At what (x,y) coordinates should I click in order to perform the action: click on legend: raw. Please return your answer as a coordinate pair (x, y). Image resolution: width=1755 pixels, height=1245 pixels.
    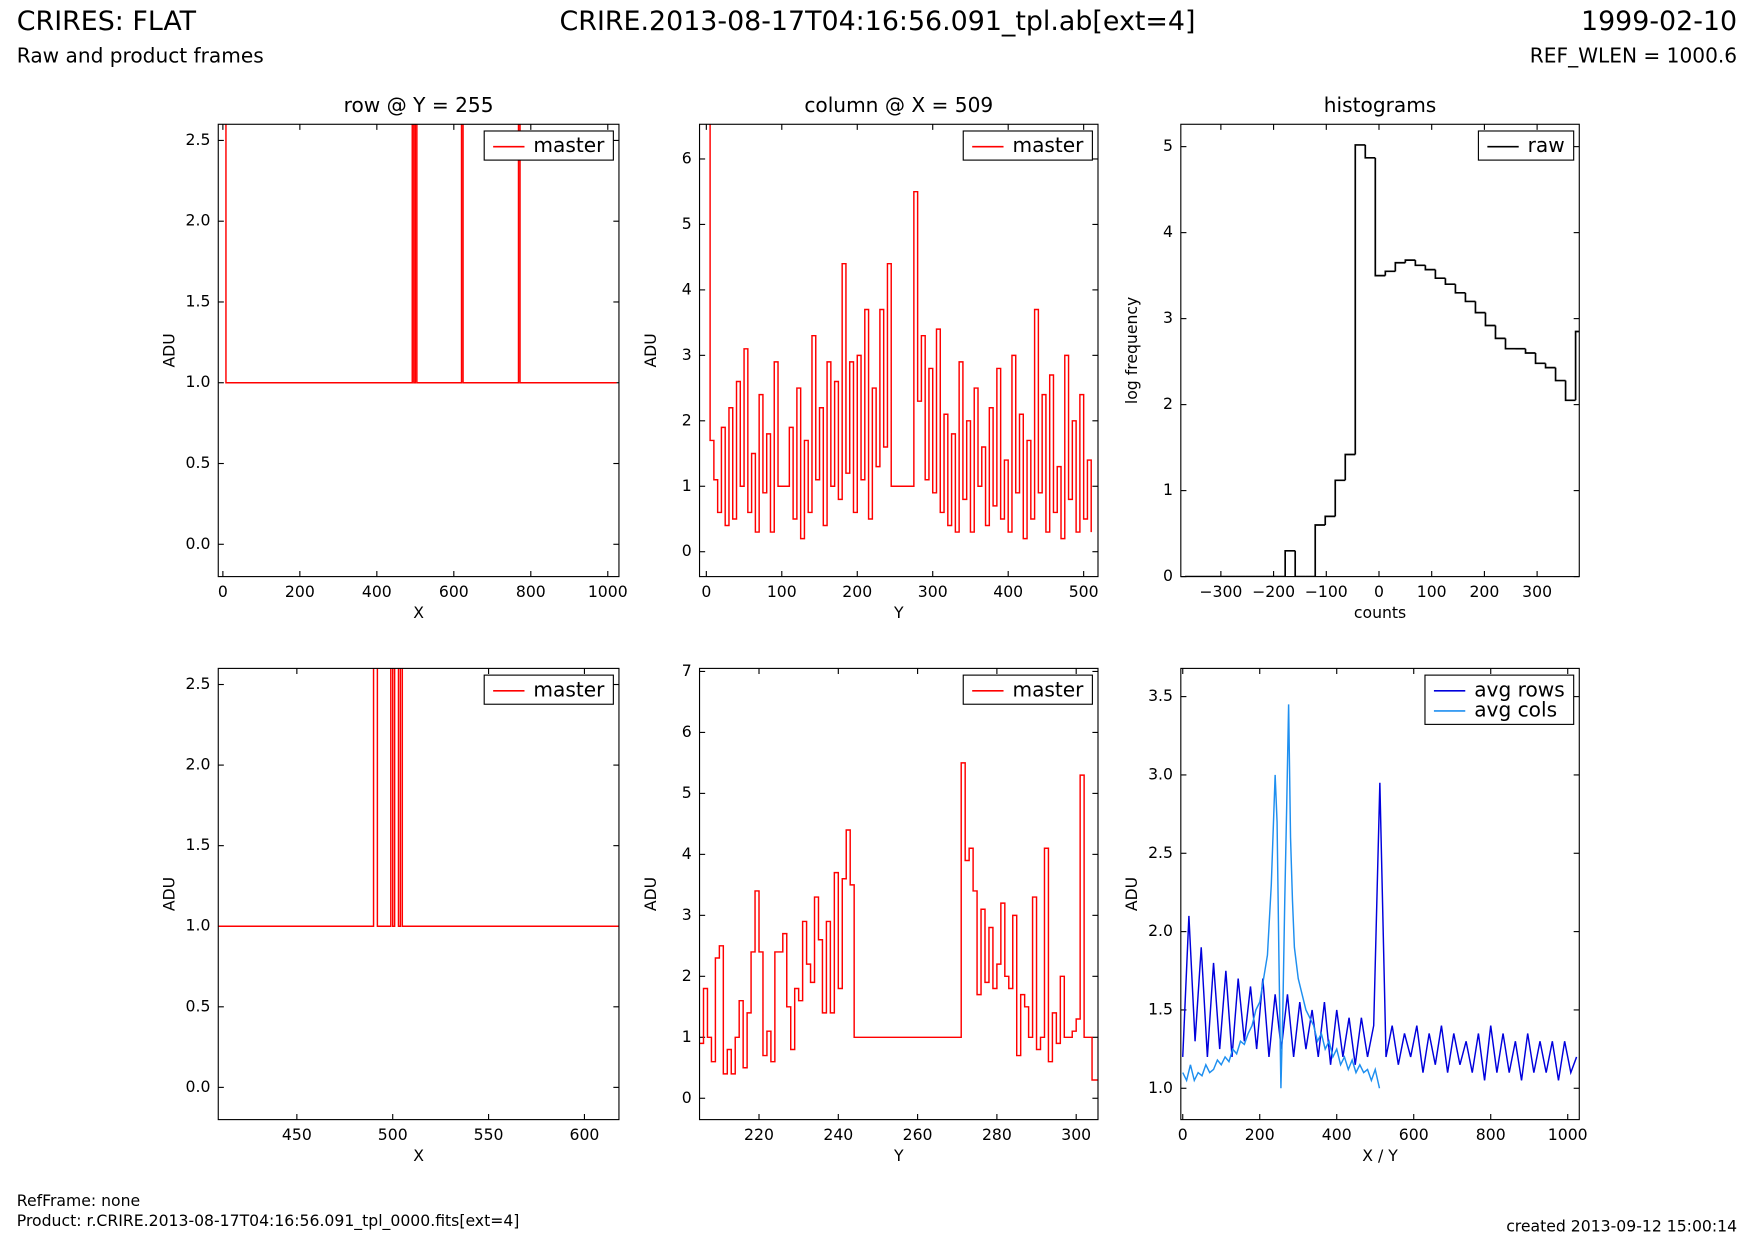
    Looking at the image, I should click on (1526, 145).